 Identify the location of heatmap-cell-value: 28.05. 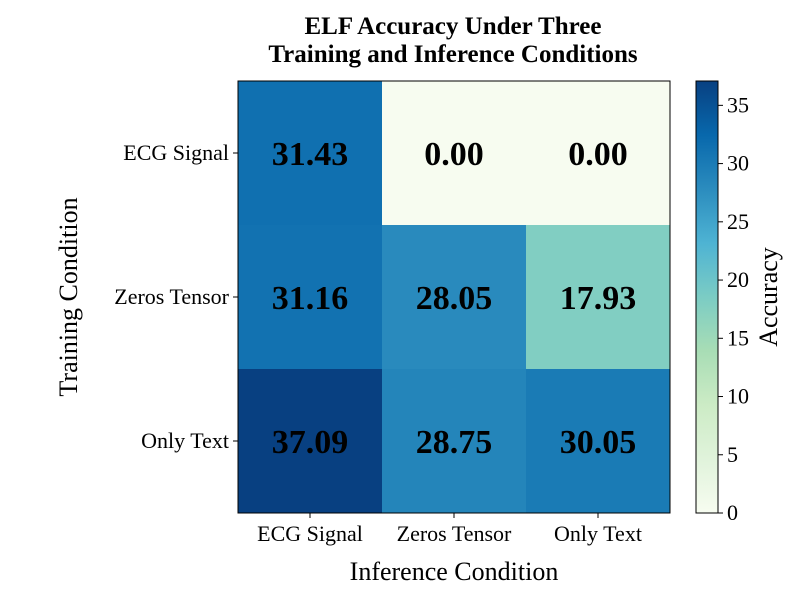
(454, 298).